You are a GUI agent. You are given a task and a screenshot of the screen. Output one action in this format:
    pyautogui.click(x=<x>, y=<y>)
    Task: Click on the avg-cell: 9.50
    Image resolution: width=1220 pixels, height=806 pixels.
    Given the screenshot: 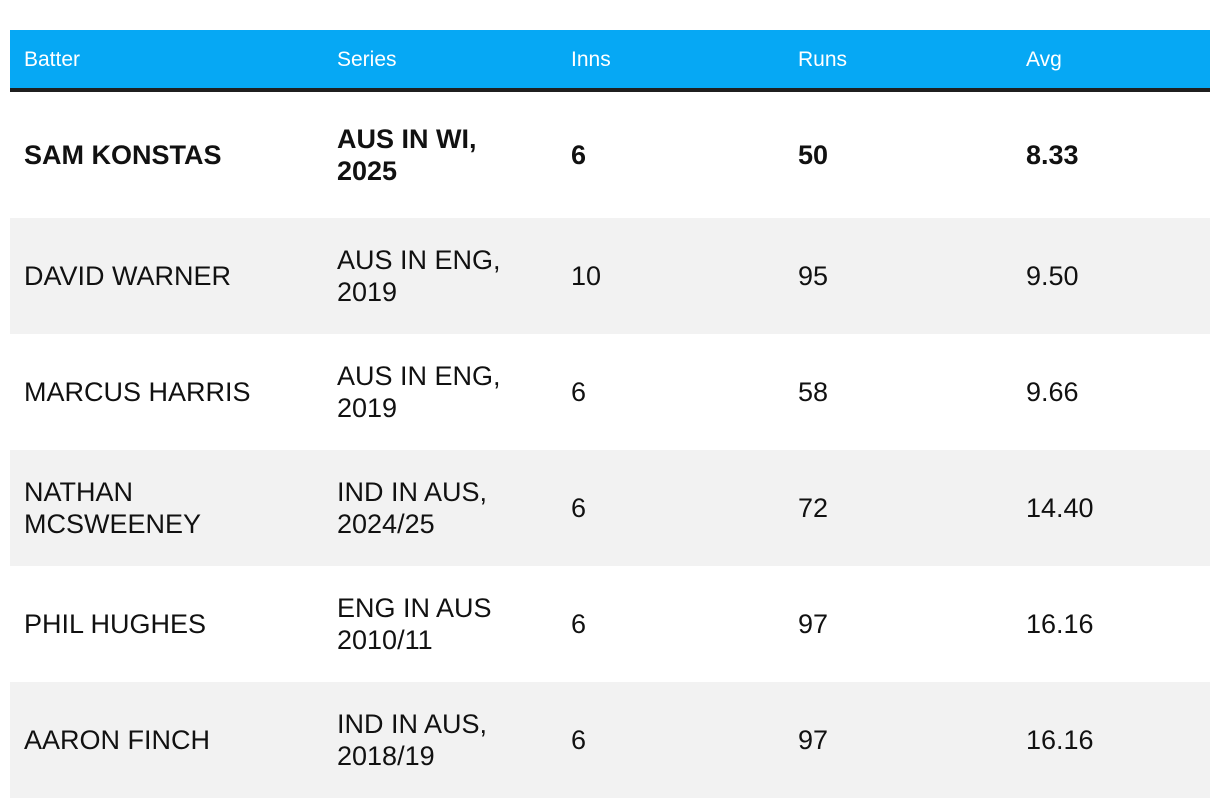 What is the action you would take?
    pyautogui.click(x=1052, y=276)
    